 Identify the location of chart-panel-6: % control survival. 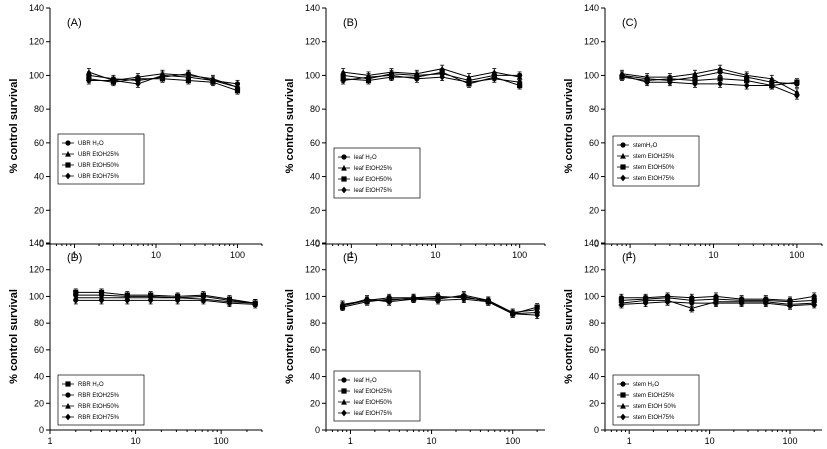
(692, 338).